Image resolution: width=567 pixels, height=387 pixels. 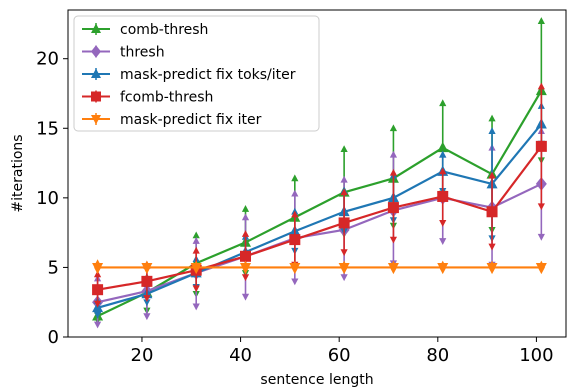 I want to click on legend-item-2: mask-predict fix toks/iter, so click(x=189, y=75).